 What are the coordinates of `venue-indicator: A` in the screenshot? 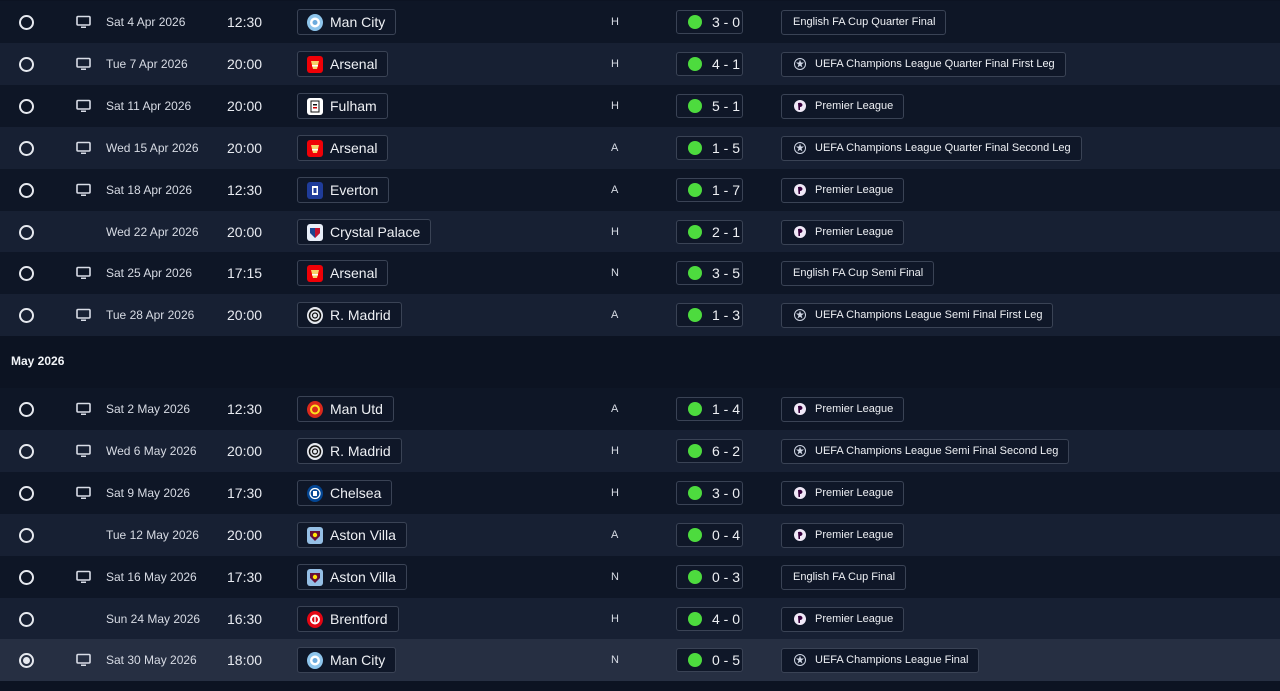 It's located at (615, 315).